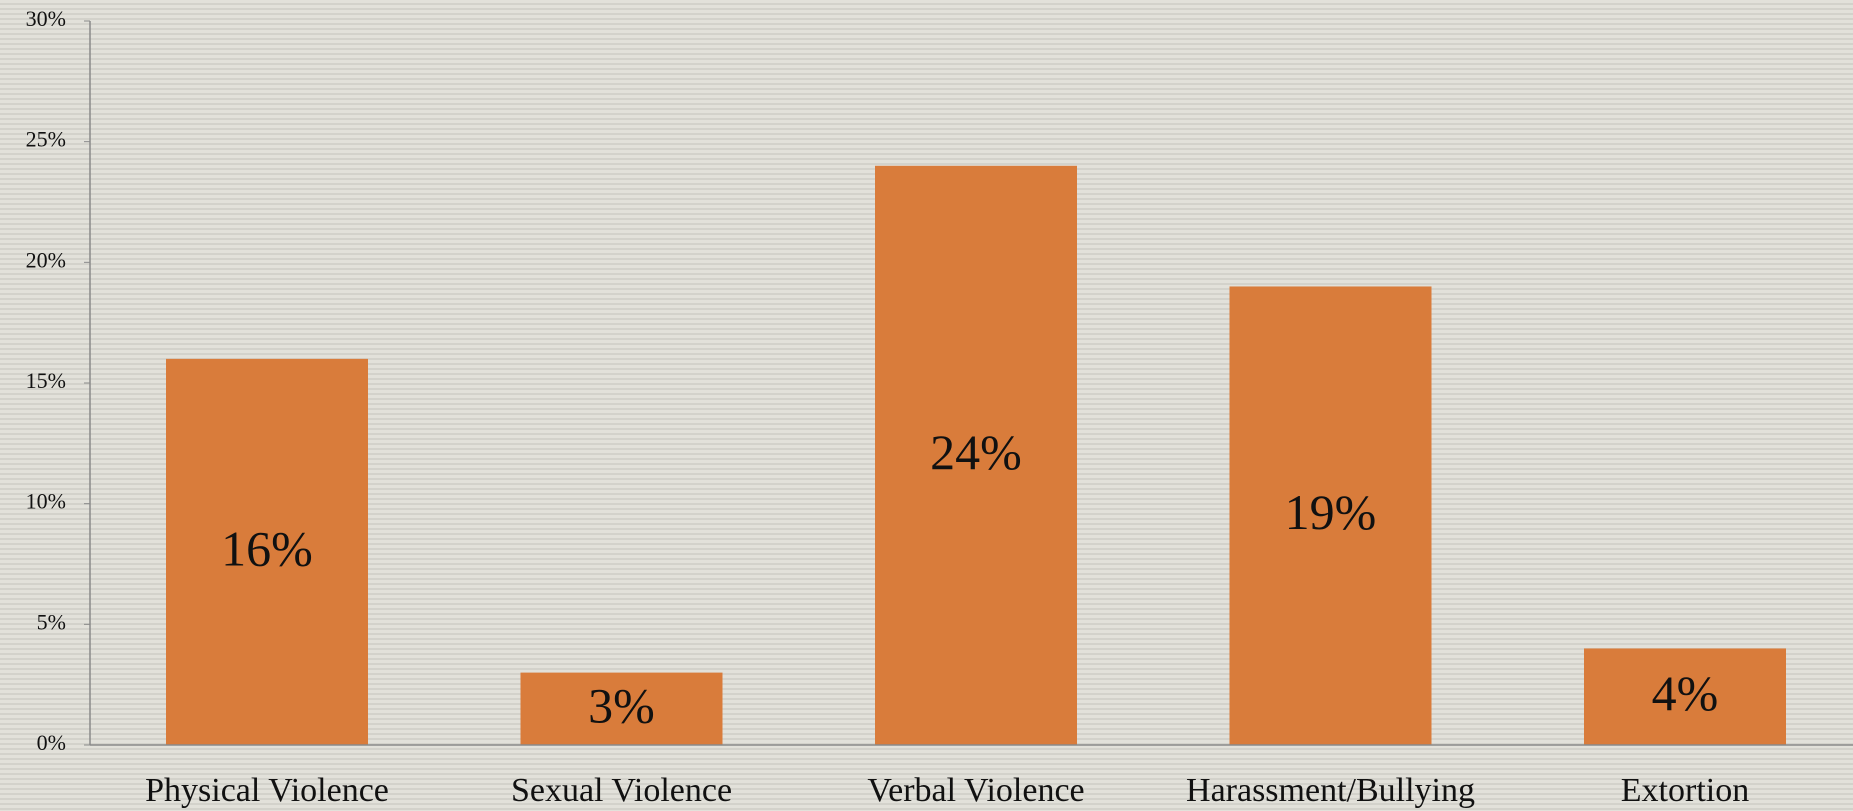 This screenshot has width=1853, height=811. Describe the element at coordinates (46, 501) in the screenshot. I see `y-tick-label: 10%` at that location.